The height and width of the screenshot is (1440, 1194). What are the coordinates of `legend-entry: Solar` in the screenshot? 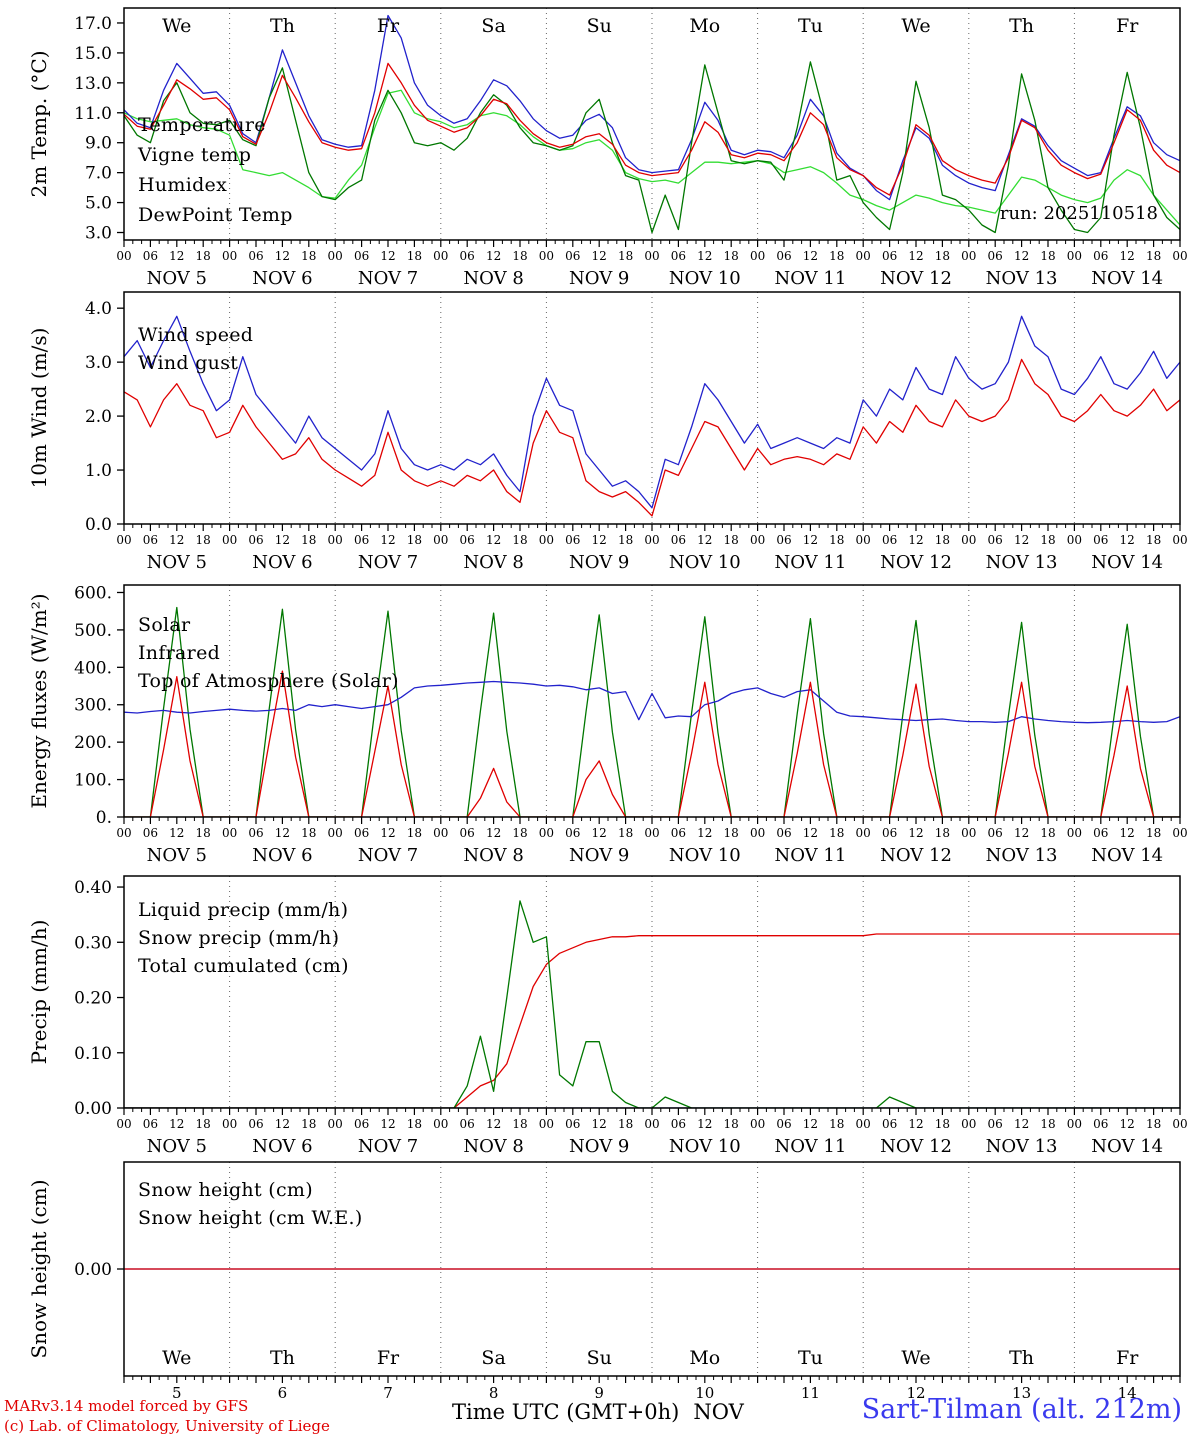 It's located at (164, 625).